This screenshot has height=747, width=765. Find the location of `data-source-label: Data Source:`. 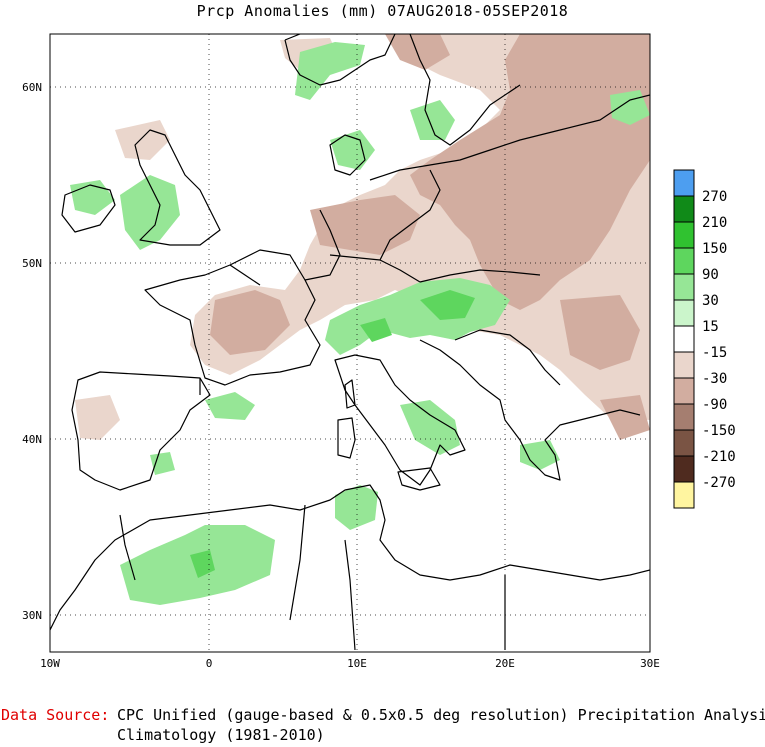

data-source-label: Data Source: is located at coordinates (55, 715).